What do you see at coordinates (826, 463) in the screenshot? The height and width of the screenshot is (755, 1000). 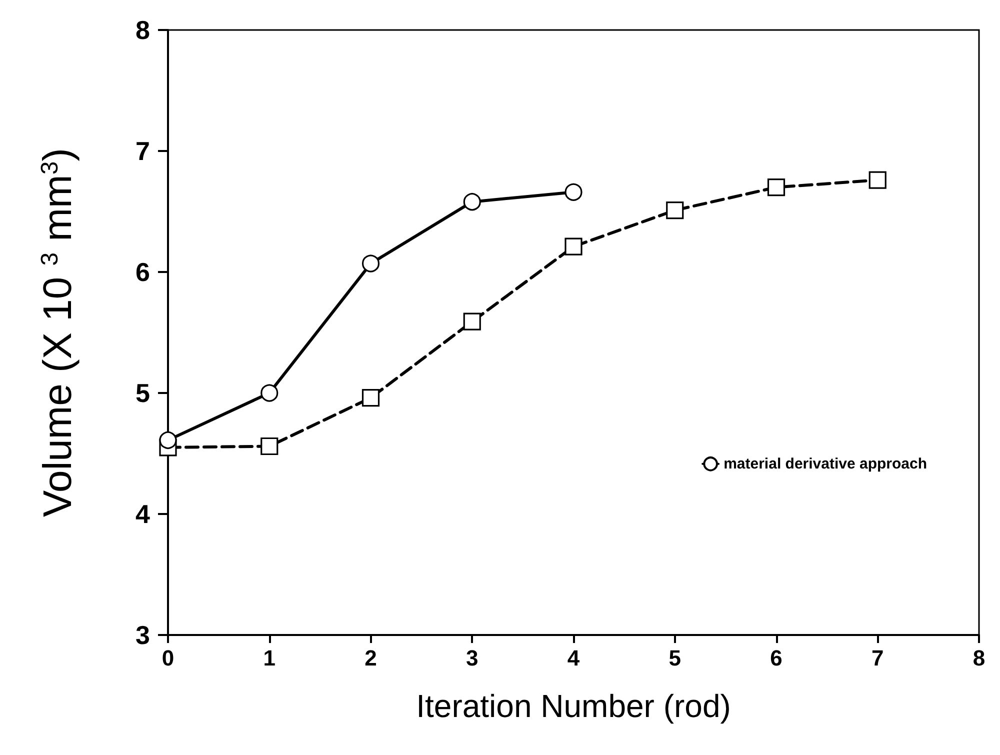 I see `legend-label: material derivative approach` at bounding box center [826, 463].